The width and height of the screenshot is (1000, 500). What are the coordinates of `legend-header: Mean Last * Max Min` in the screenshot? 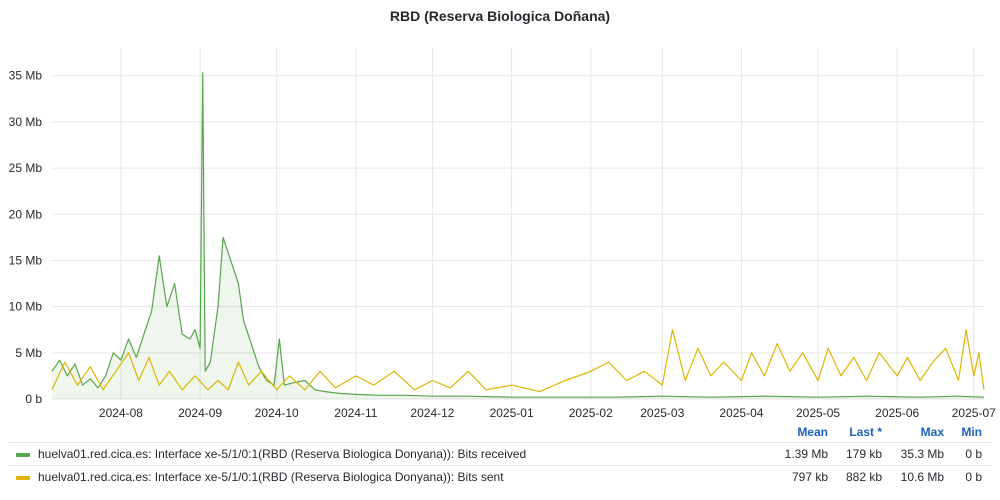 It's located at (500, 432).